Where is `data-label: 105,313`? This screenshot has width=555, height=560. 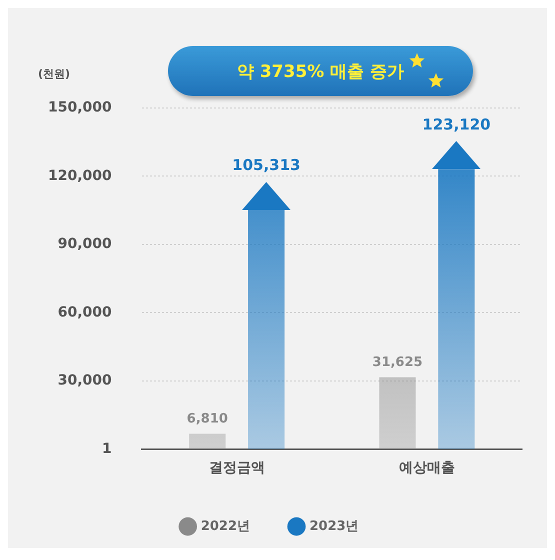 data-label: 105,313 is located at coordinates (266, 165).